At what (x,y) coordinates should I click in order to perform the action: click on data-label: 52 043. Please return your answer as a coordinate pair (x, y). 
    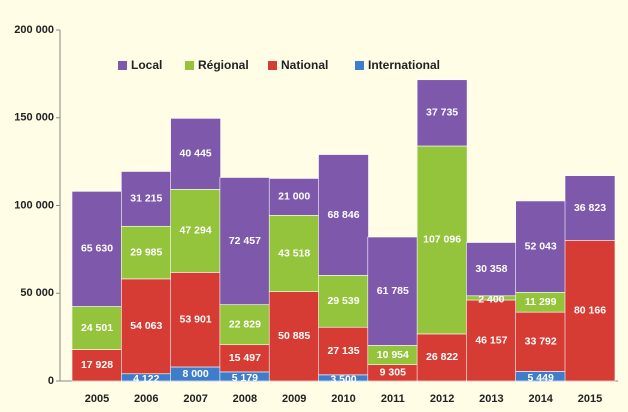
    Looking at the image, I should click on (541, 246).